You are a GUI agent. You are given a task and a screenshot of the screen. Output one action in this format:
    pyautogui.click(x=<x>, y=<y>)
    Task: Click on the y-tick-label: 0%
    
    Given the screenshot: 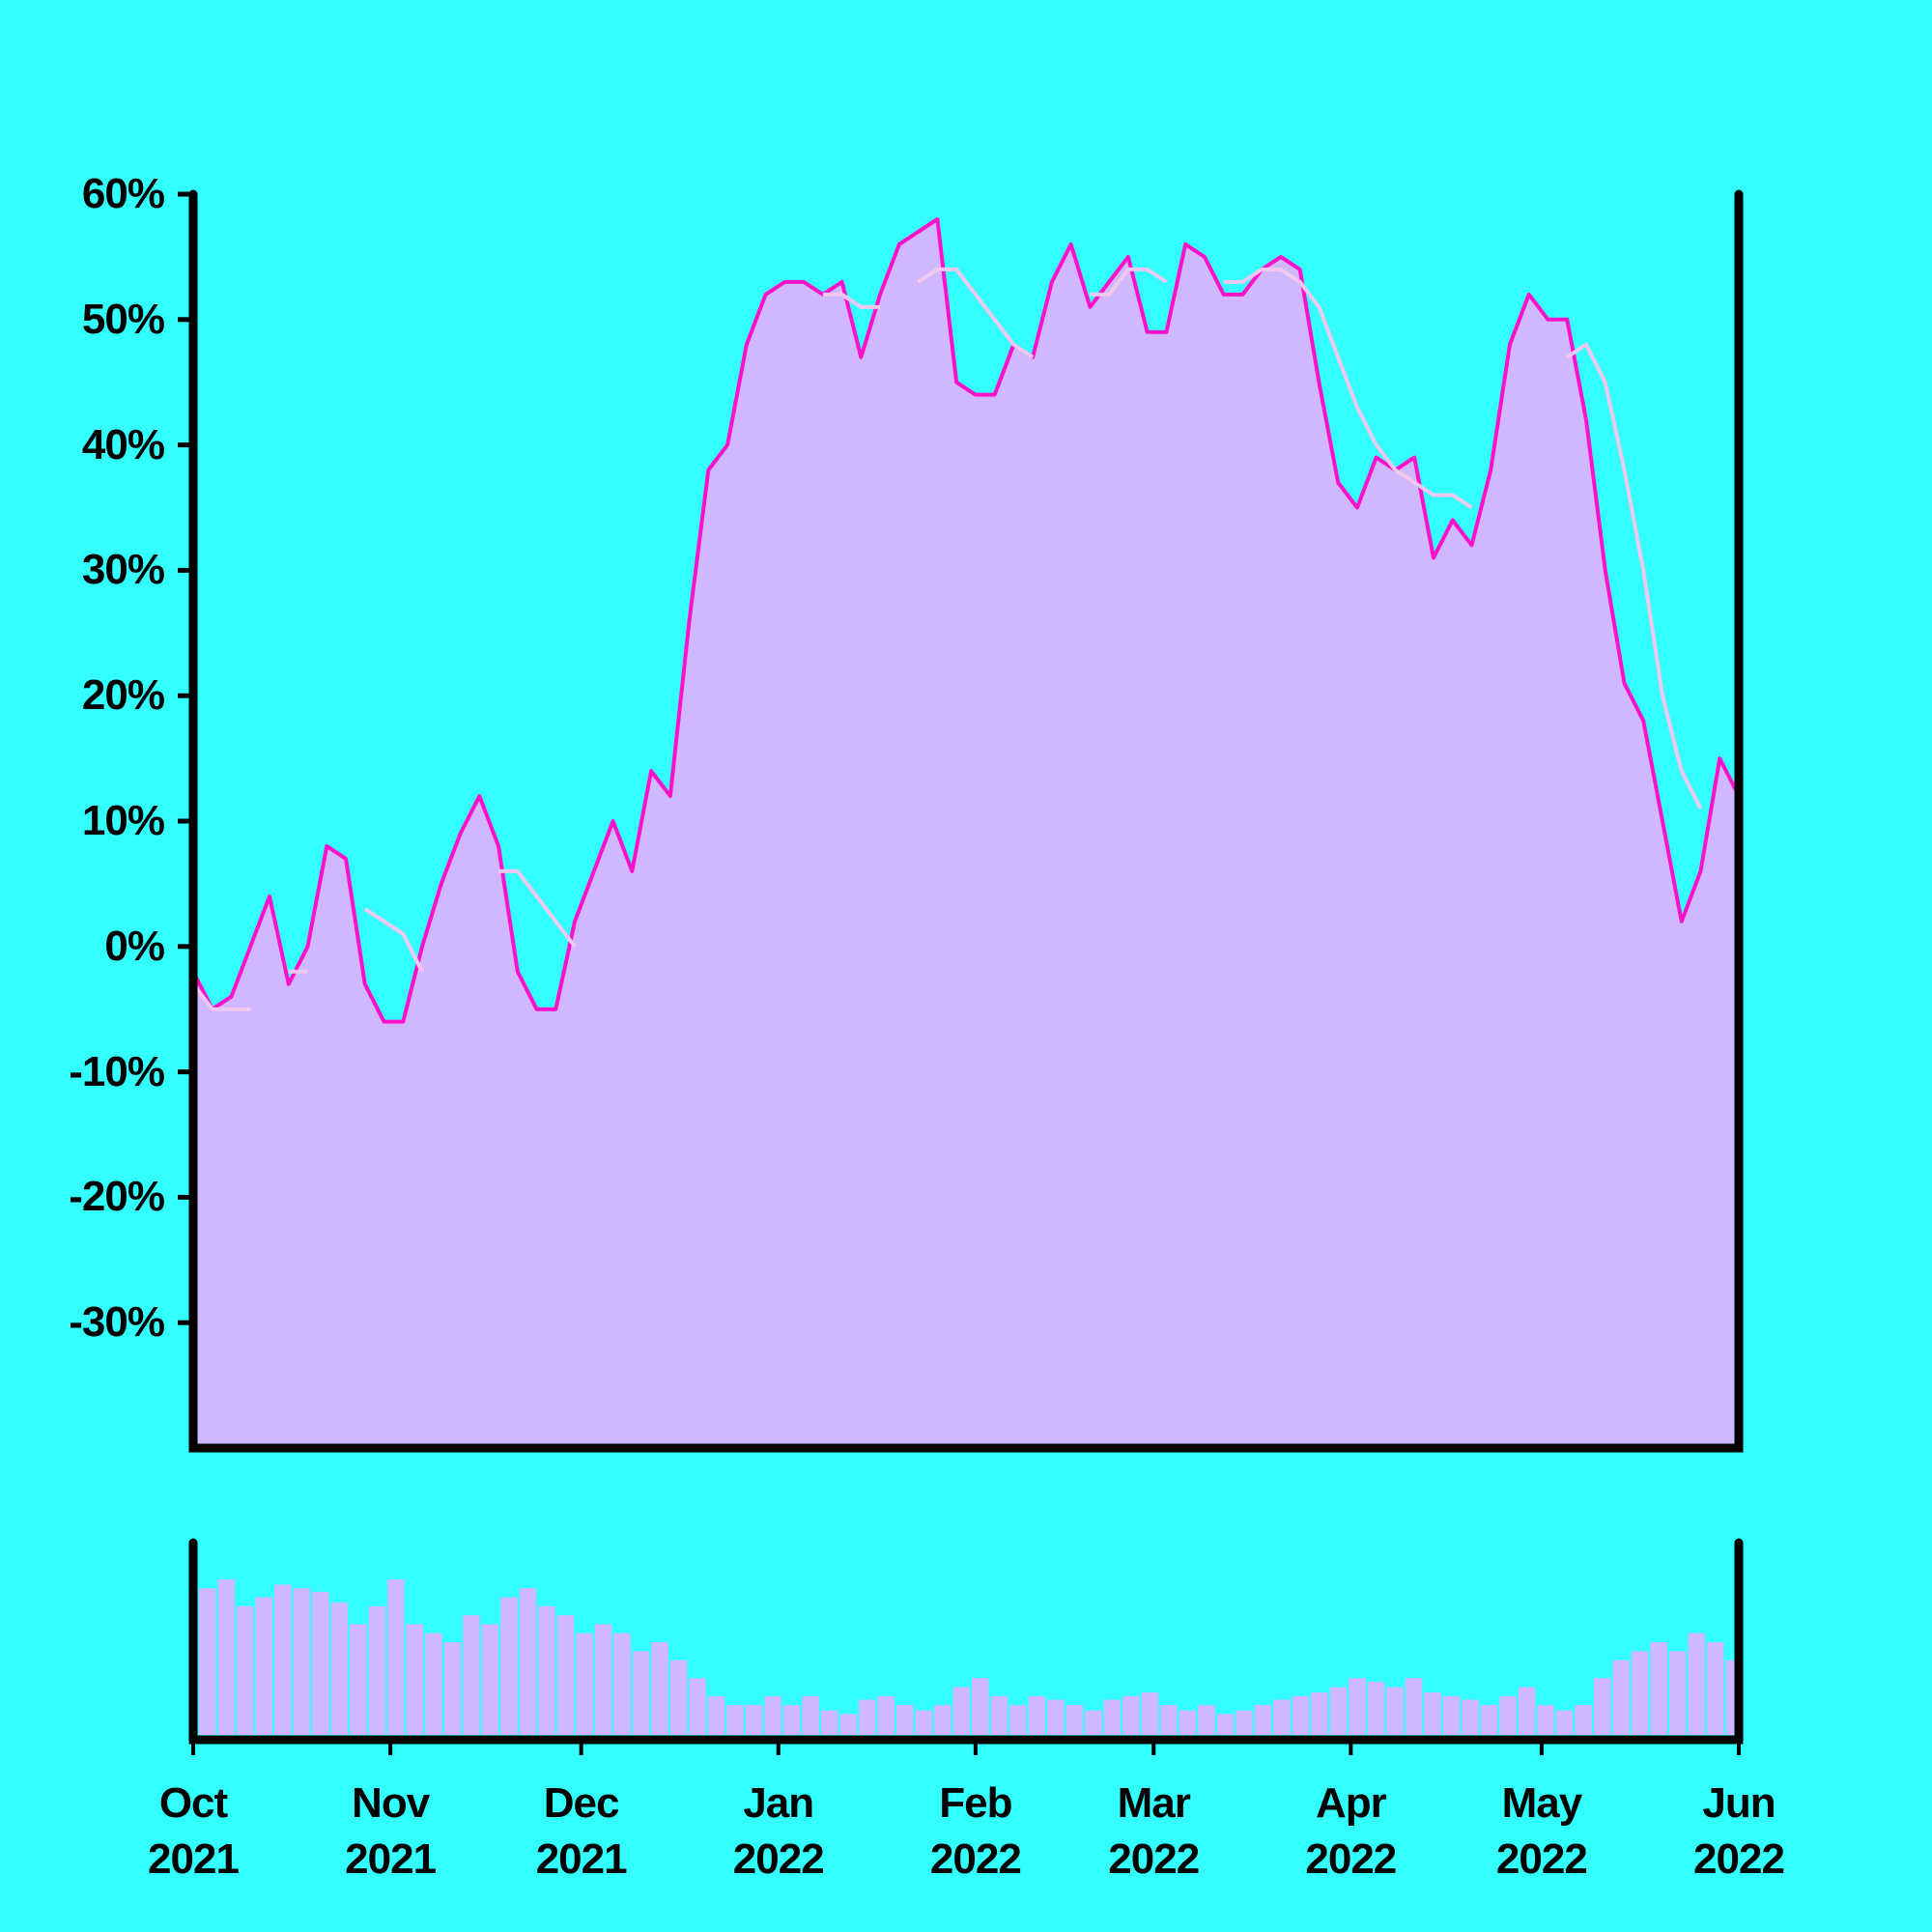 What is the action you would take?
    pyautogui.click(x=134, y=946)
    